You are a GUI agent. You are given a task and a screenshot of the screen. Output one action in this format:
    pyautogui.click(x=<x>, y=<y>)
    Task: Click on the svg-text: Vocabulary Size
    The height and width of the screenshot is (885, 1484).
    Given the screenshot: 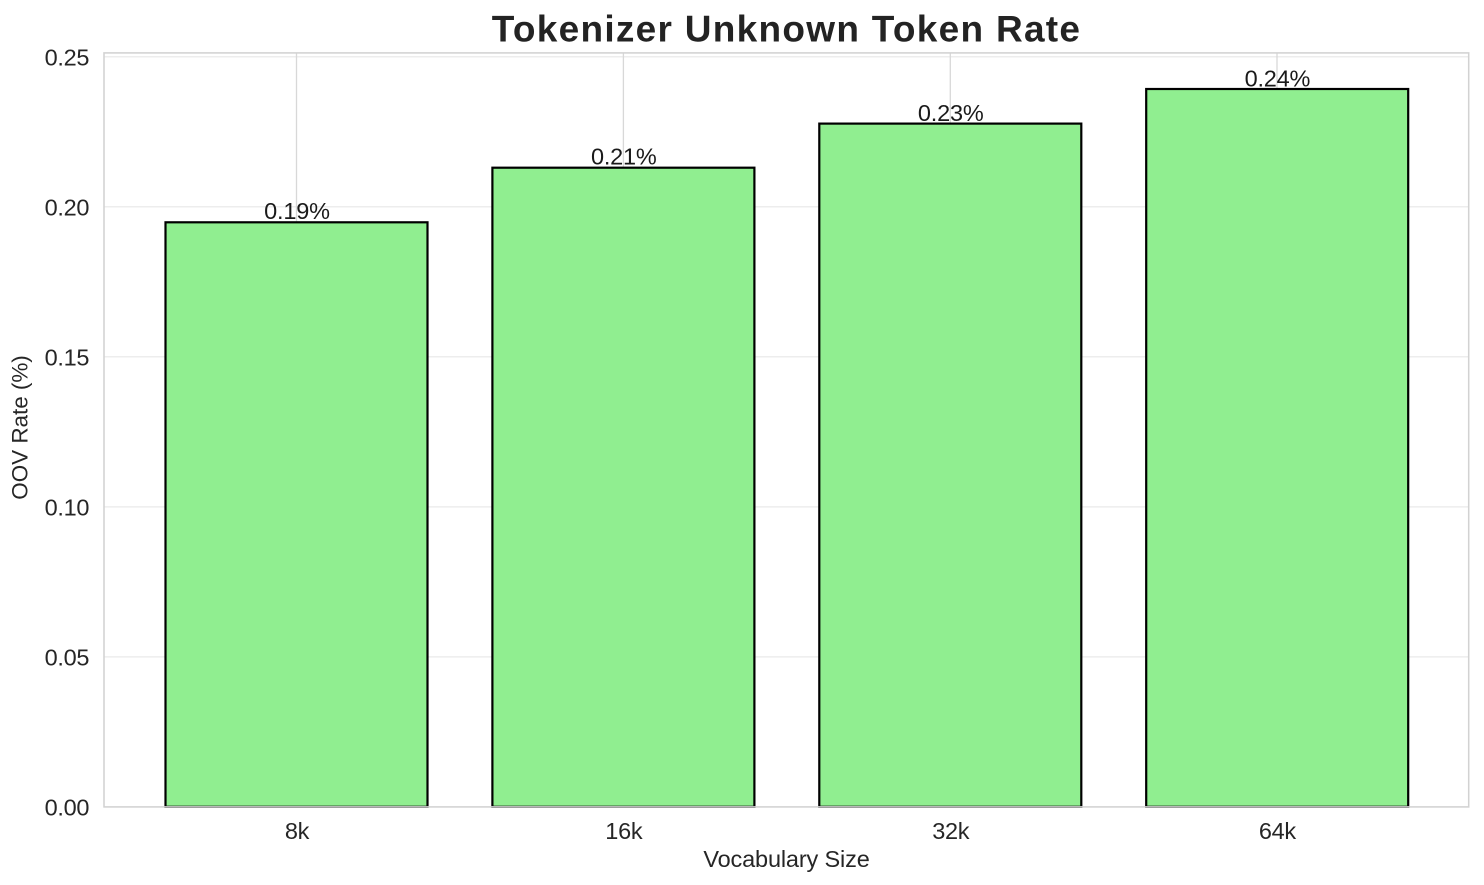 What is the action you would take?
    pyautogui.click(x=786, y=859)
    